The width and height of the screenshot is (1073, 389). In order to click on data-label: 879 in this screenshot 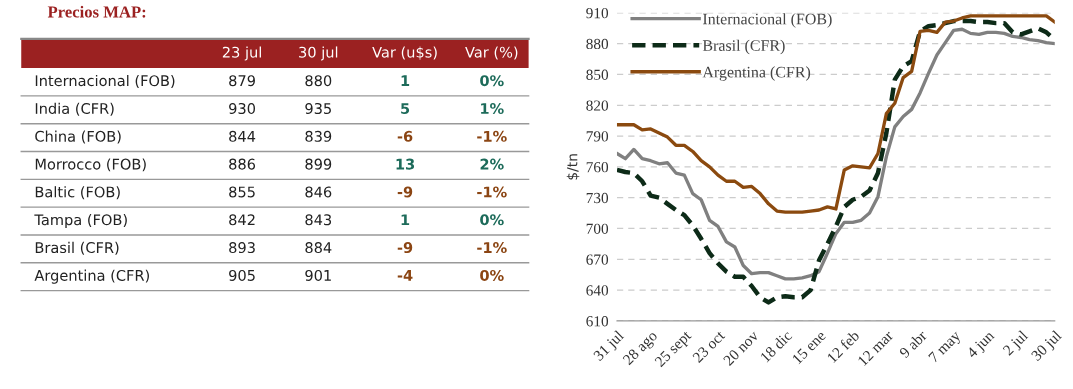, I will do `click(242, 81)`.